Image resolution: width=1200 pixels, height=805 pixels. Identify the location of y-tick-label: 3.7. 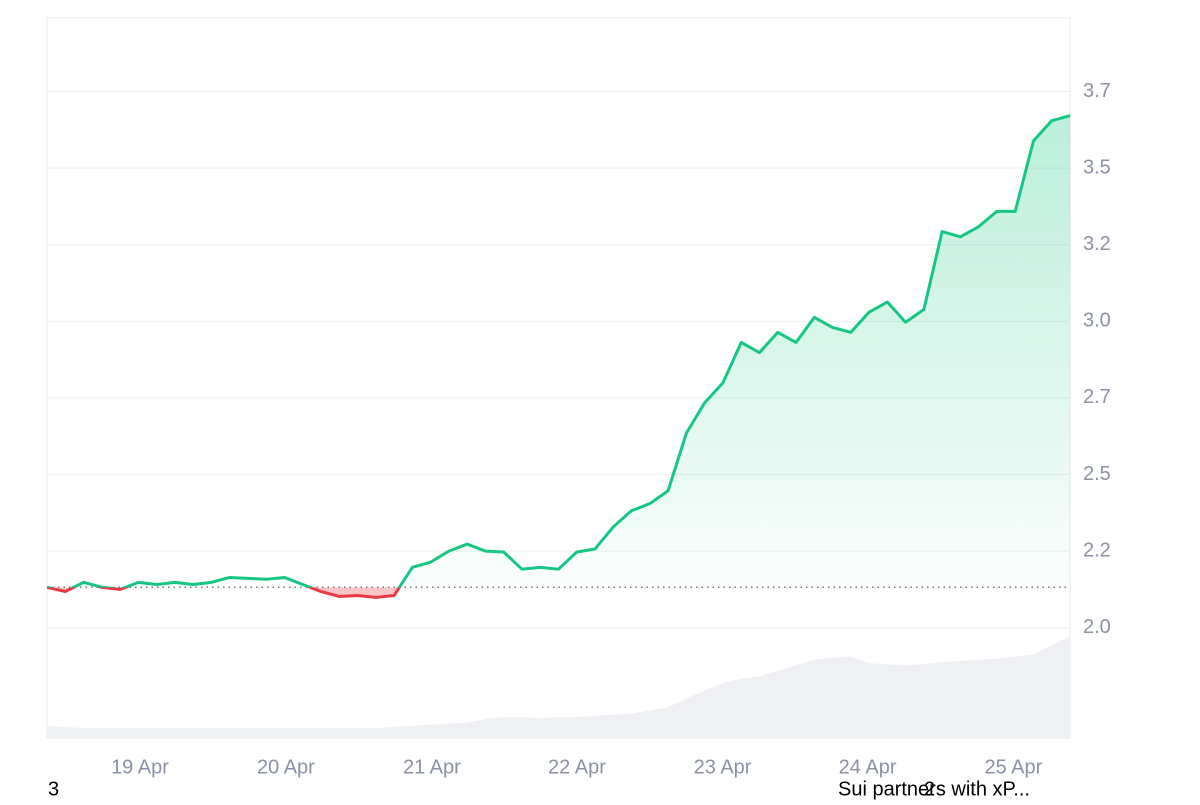
(1097, 91).